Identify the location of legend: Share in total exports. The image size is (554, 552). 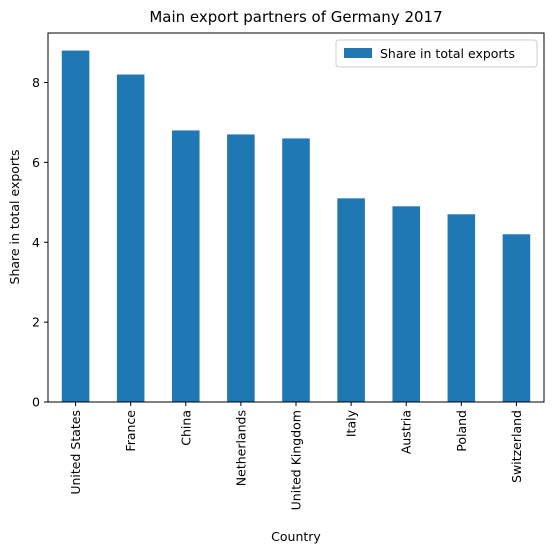
(436, 53).